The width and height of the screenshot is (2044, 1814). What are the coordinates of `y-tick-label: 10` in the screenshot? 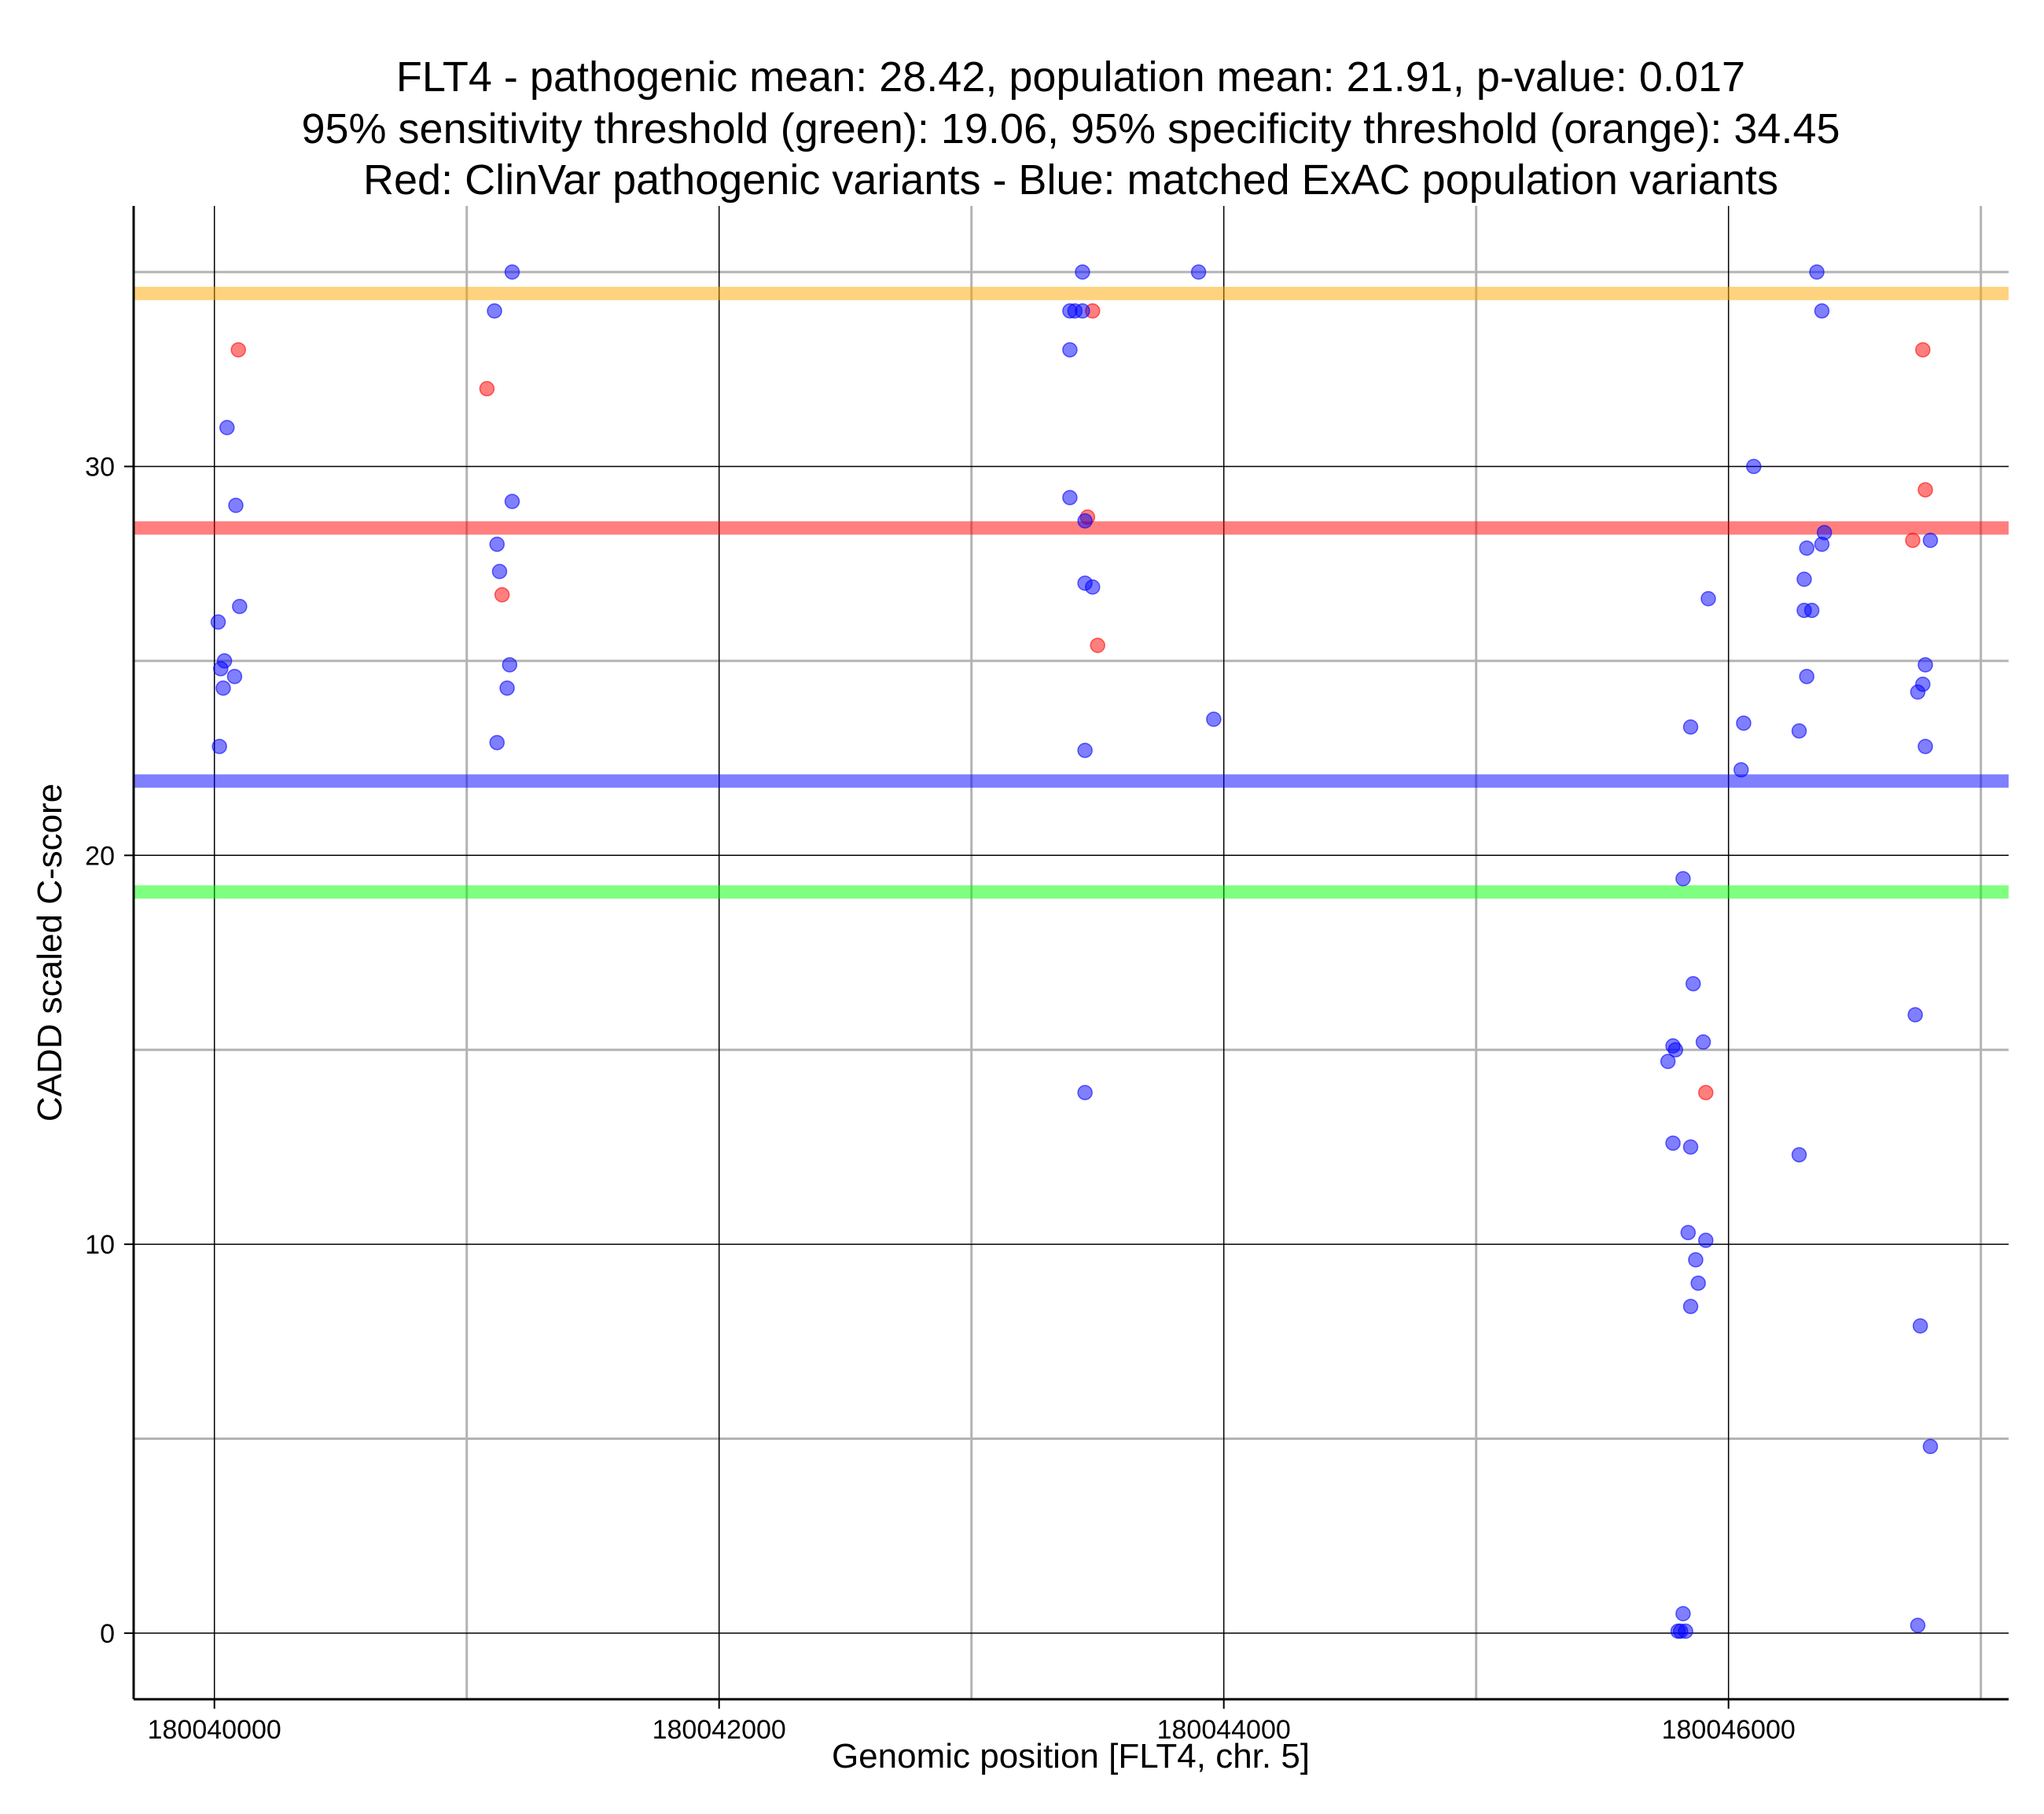 It's located at (100, 1245).